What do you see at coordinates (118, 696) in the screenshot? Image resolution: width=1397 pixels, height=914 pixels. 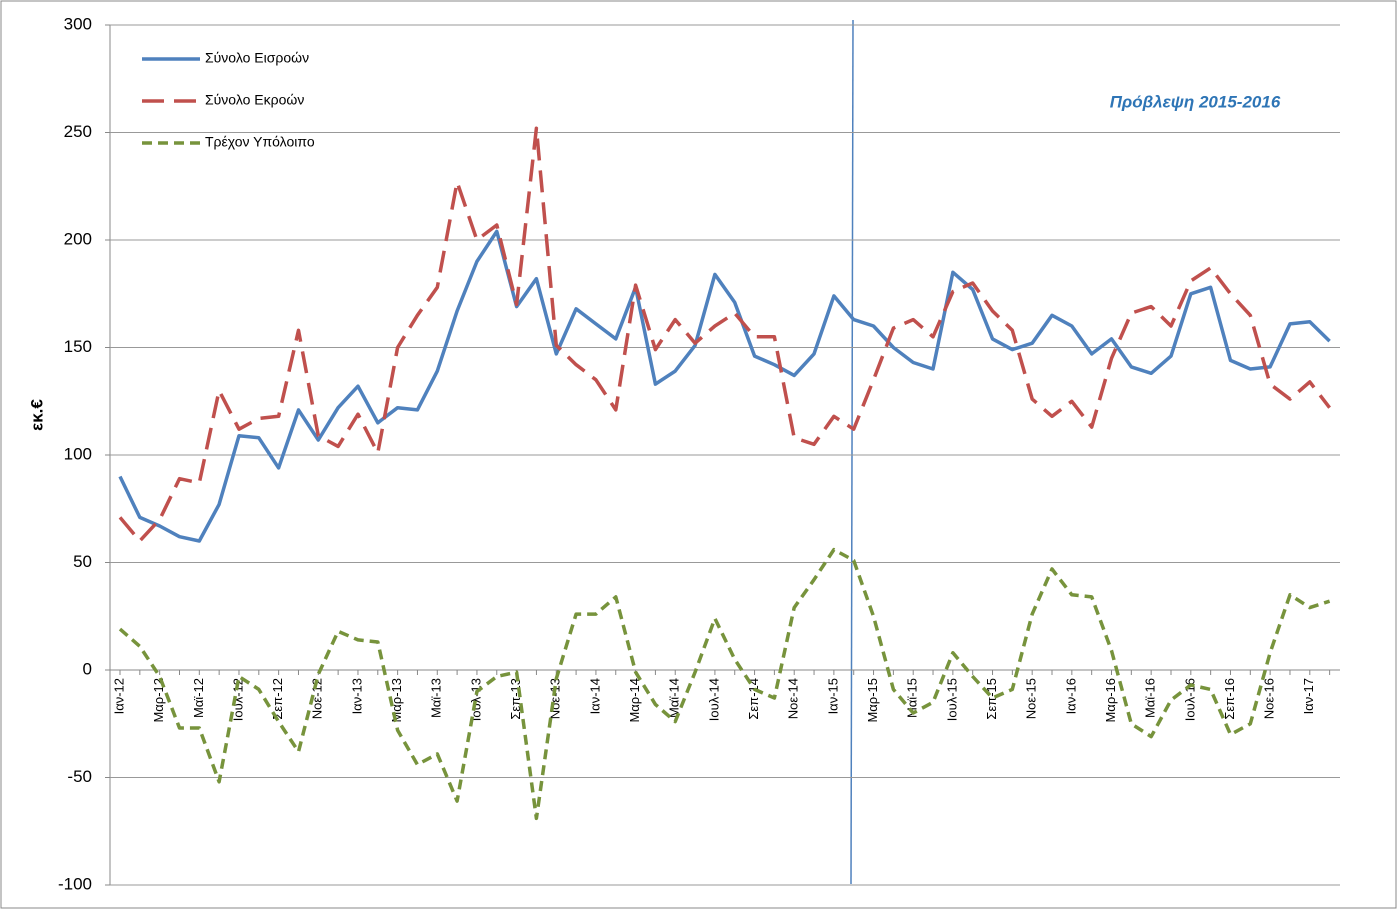 I see `x-tick-label: Ιαν-12` at bounding box center [118, 696].